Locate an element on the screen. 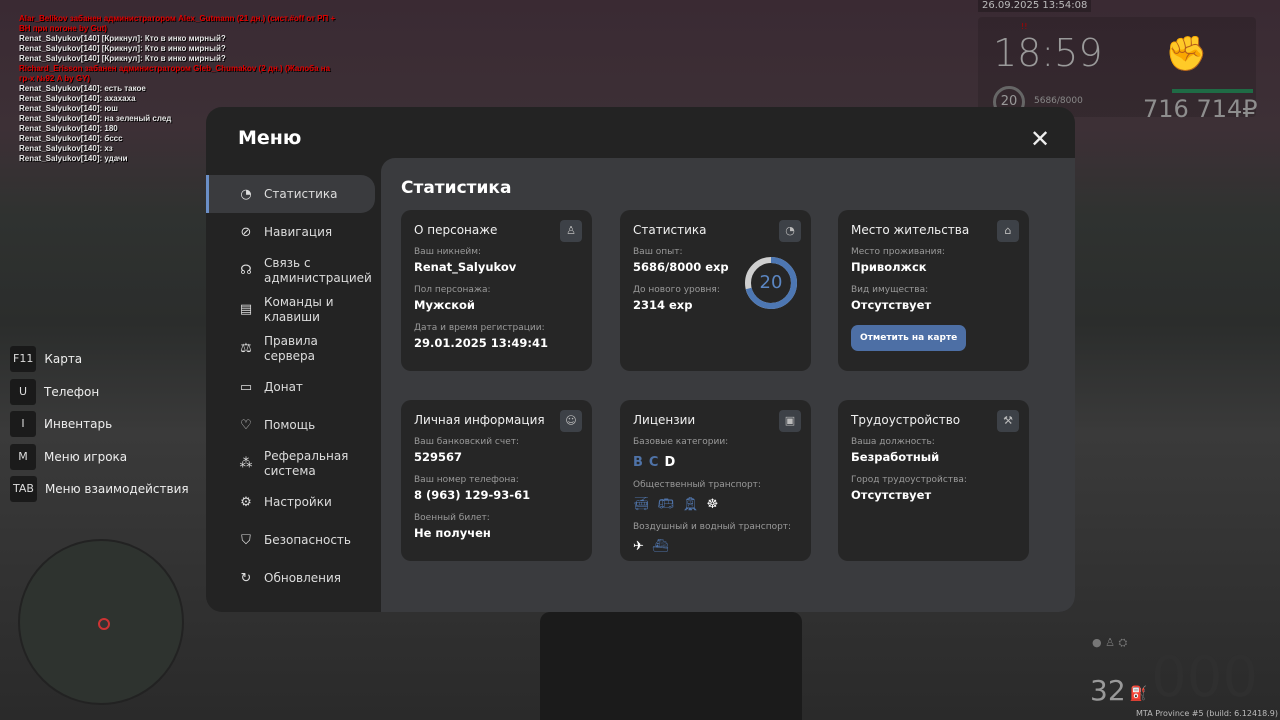  sidebar-item: ▭ Донат is located at coordinates (290, 387).